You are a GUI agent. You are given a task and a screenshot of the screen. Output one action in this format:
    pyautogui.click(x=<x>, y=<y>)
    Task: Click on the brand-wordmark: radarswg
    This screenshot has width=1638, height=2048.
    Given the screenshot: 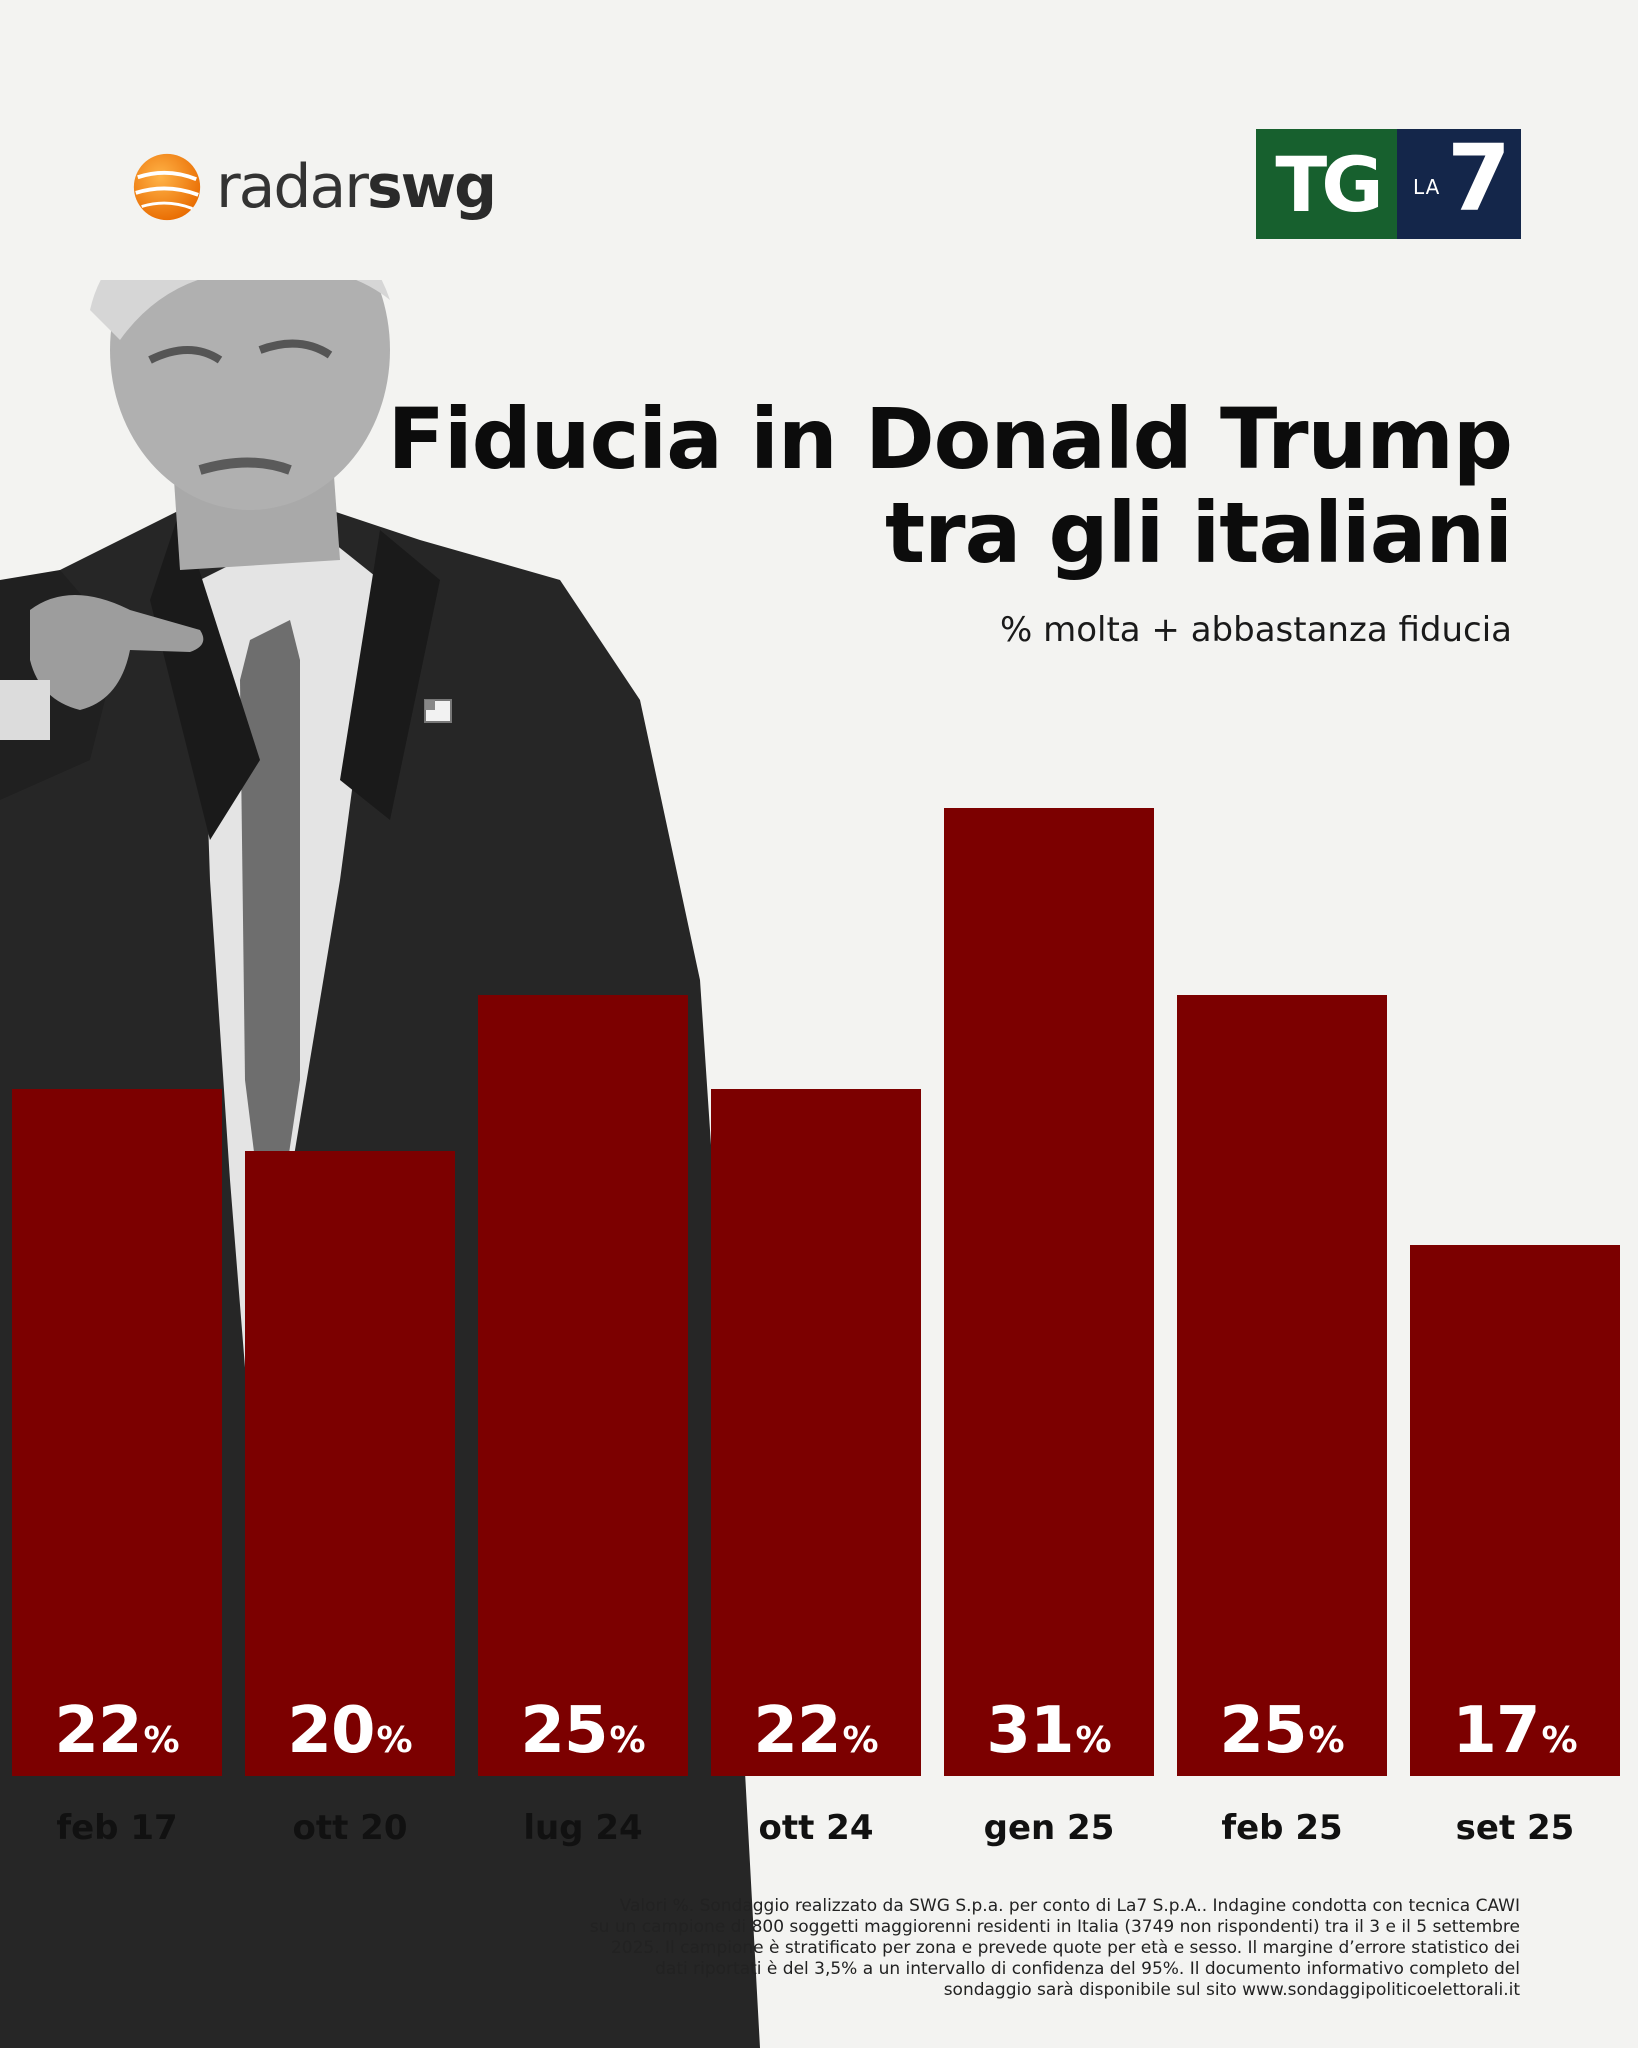 What is the action you would take?
    pyautogui.click(x=356, y=187)
    